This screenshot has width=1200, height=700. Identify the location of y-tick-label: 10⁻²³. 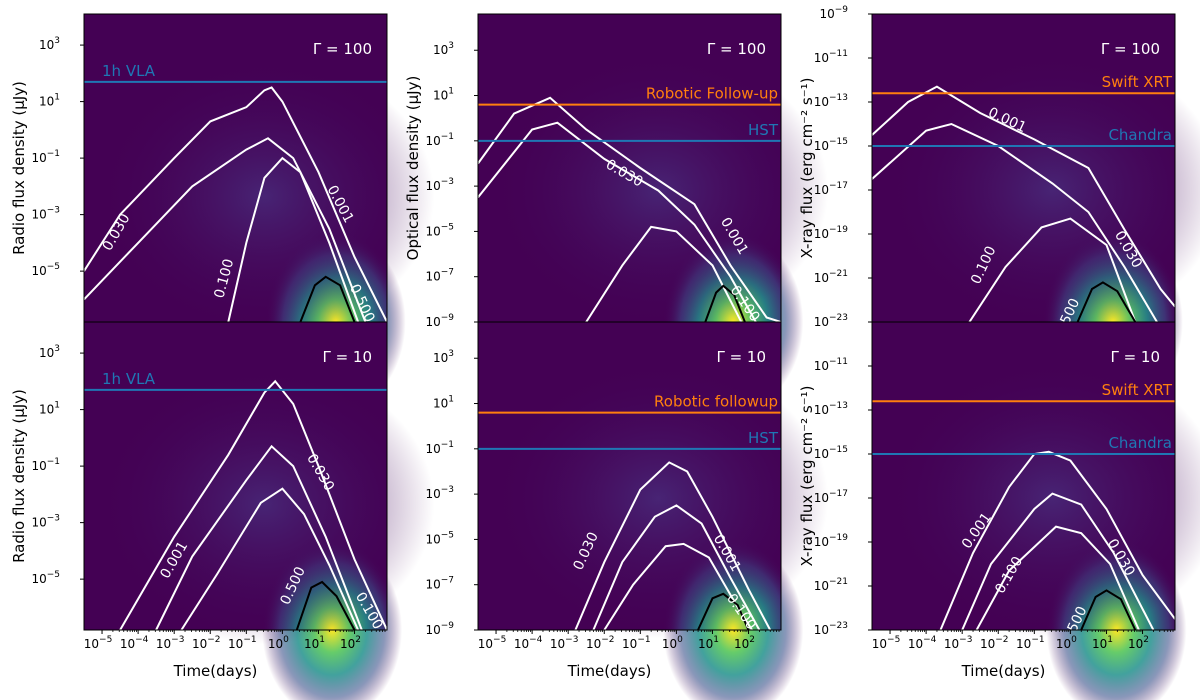
(831, 321).